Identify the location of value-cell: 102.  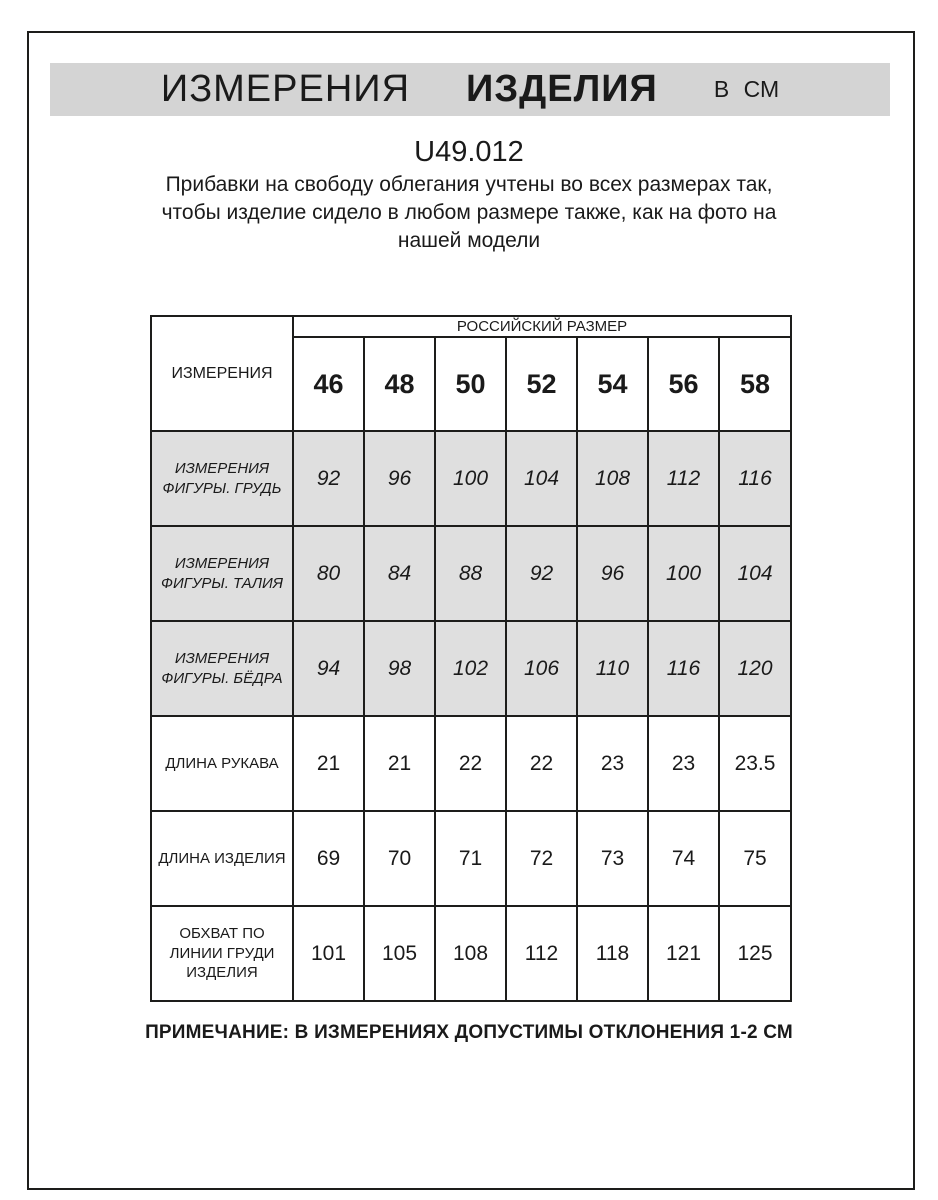
(470, 668).